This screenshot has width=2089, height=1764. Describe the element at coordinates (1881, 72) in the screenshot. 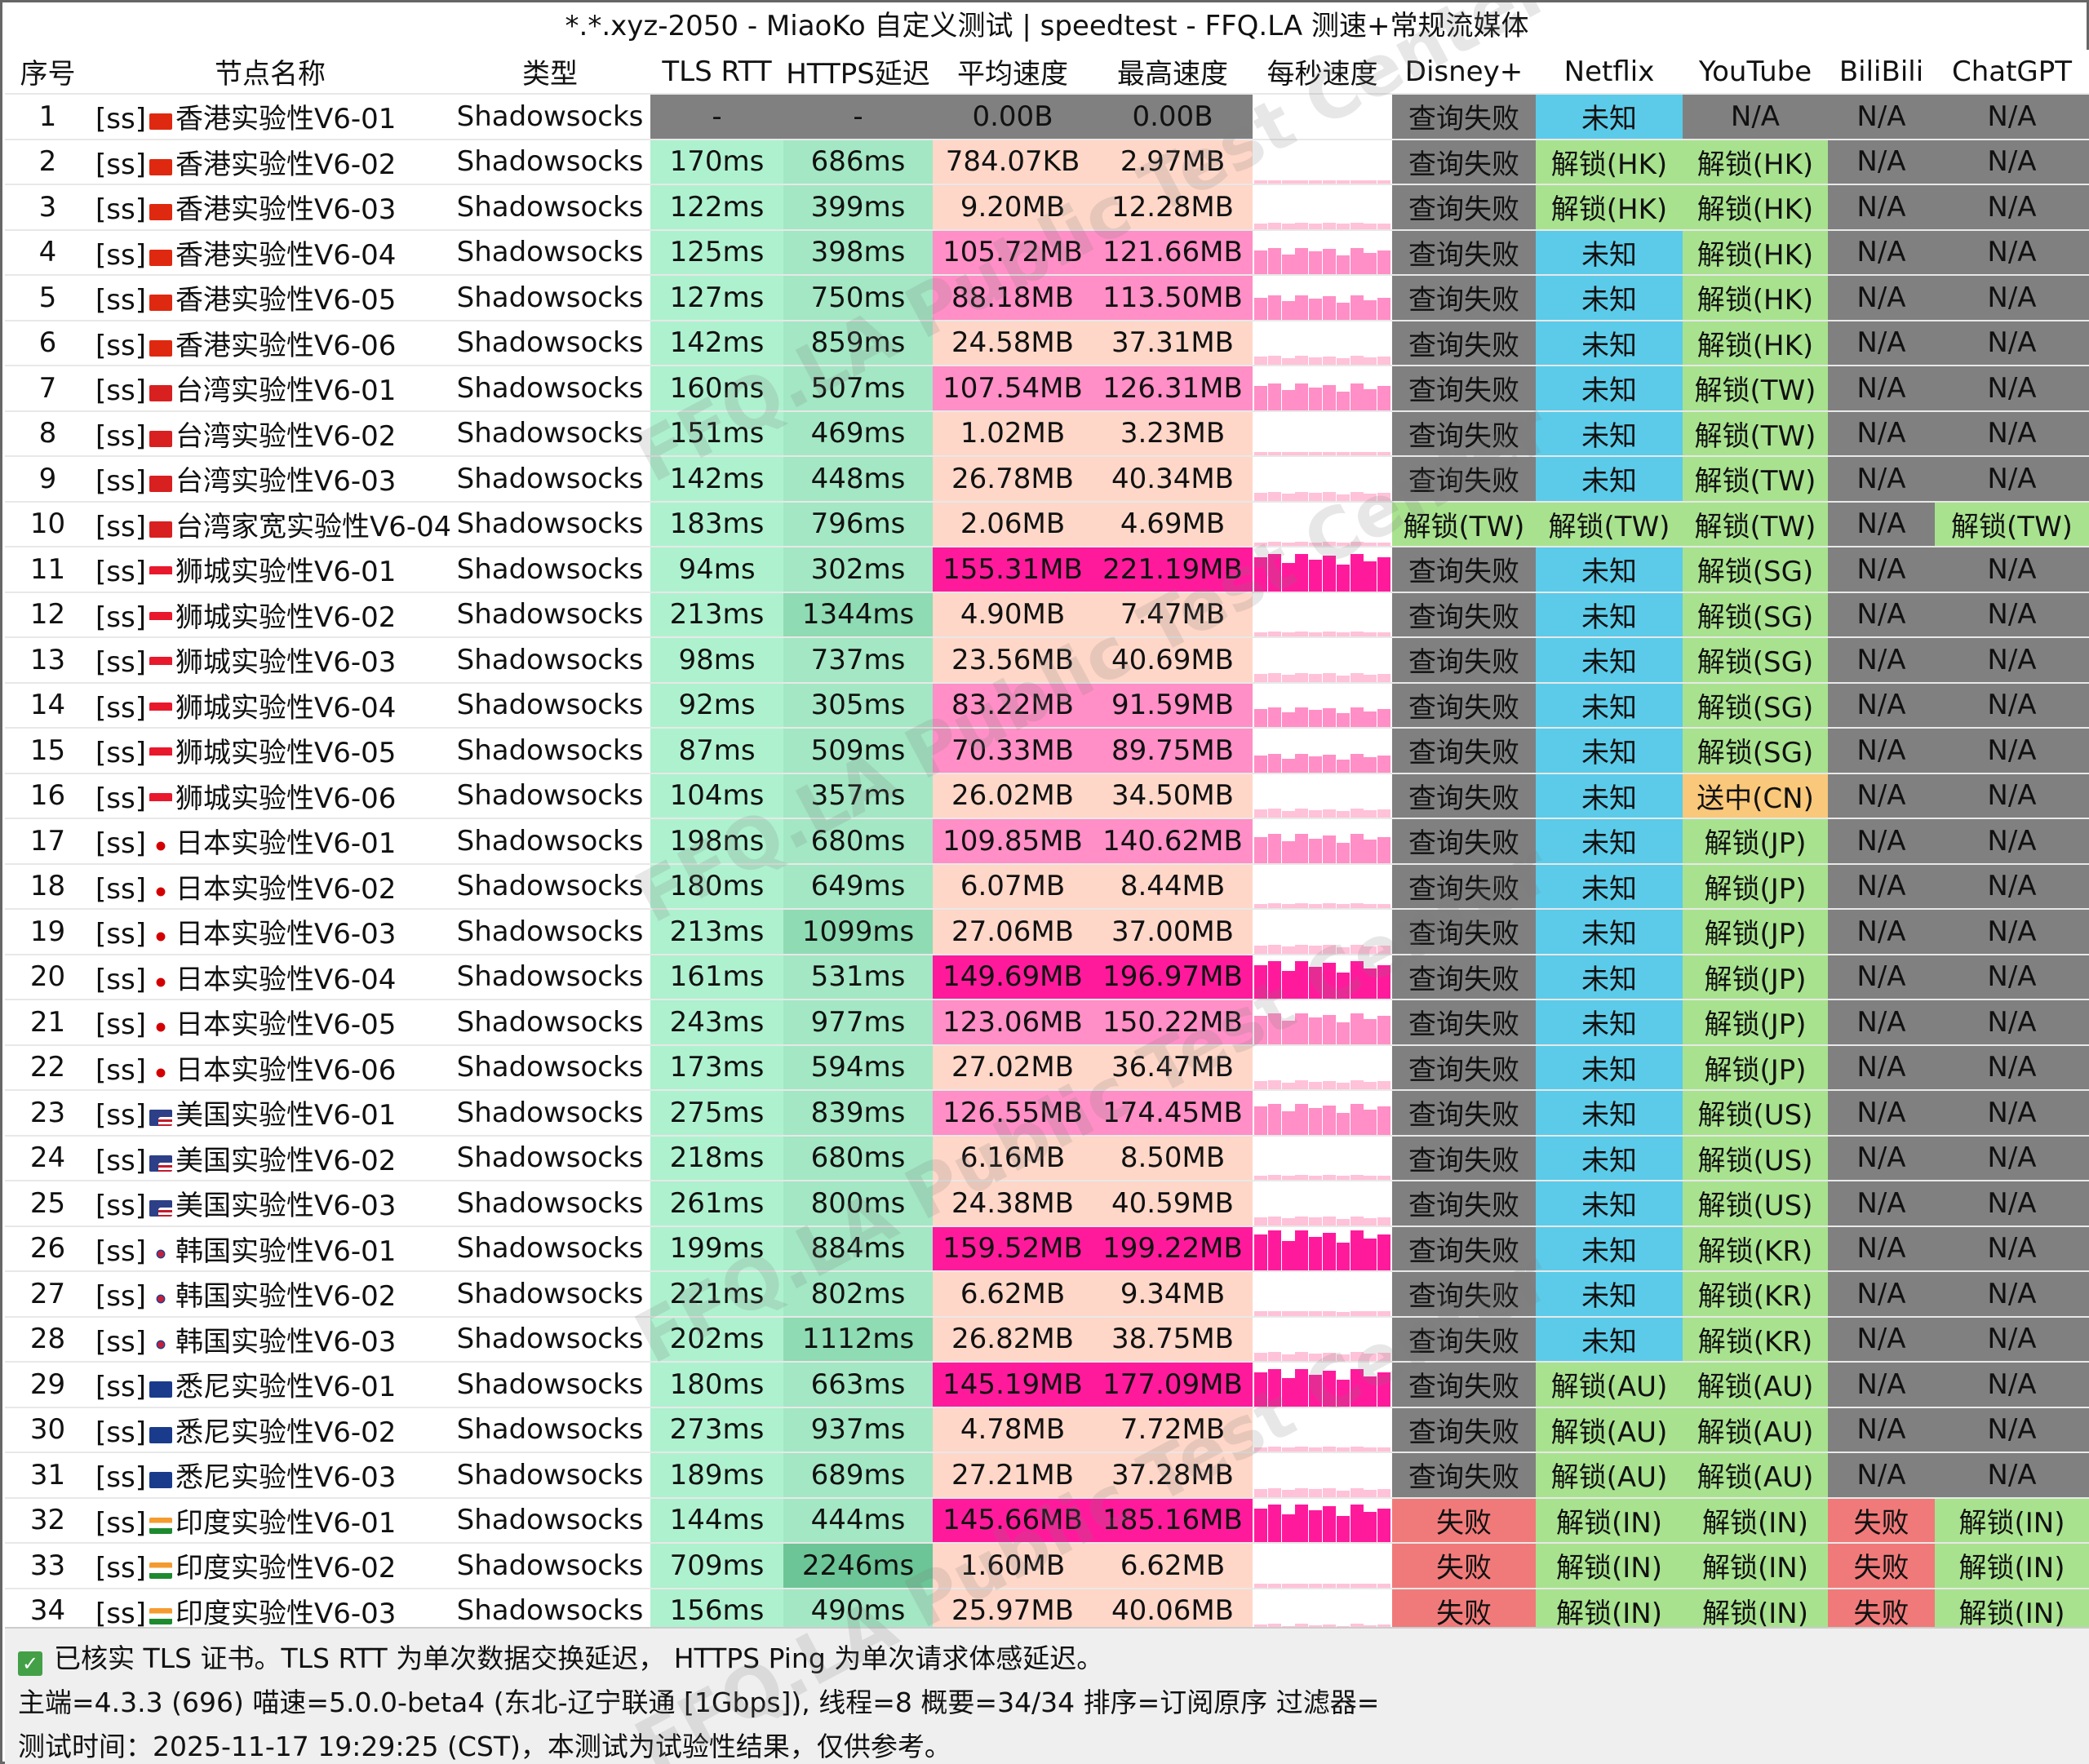

I see `col-header-bilibili: BiliBili` at that location.